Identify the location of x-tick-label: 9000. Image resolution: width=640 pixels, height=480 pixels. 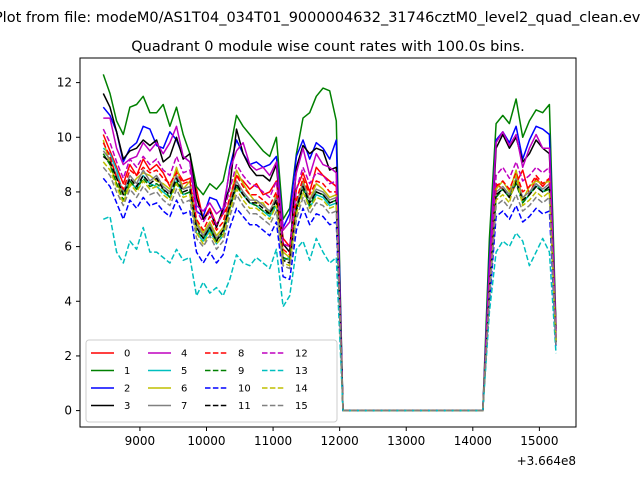
(140, 441).